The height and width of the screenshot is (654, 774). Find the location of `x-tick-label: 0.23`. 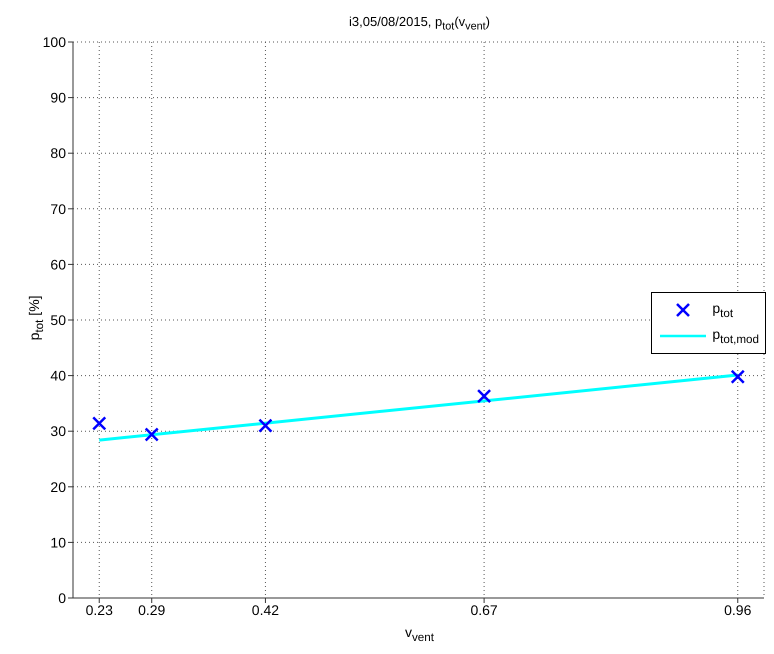

x-tick-label: 0.23 is located at coordinates (100, 610).